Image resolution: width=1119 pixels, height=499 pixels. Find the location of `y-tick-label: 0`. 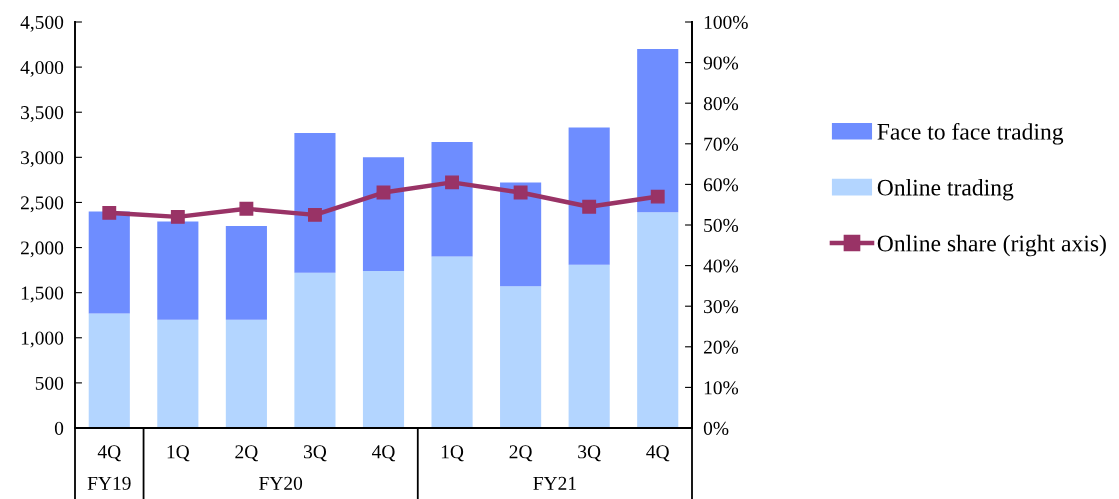

y-tick-label: 0 is located at coordinates (59, 428).